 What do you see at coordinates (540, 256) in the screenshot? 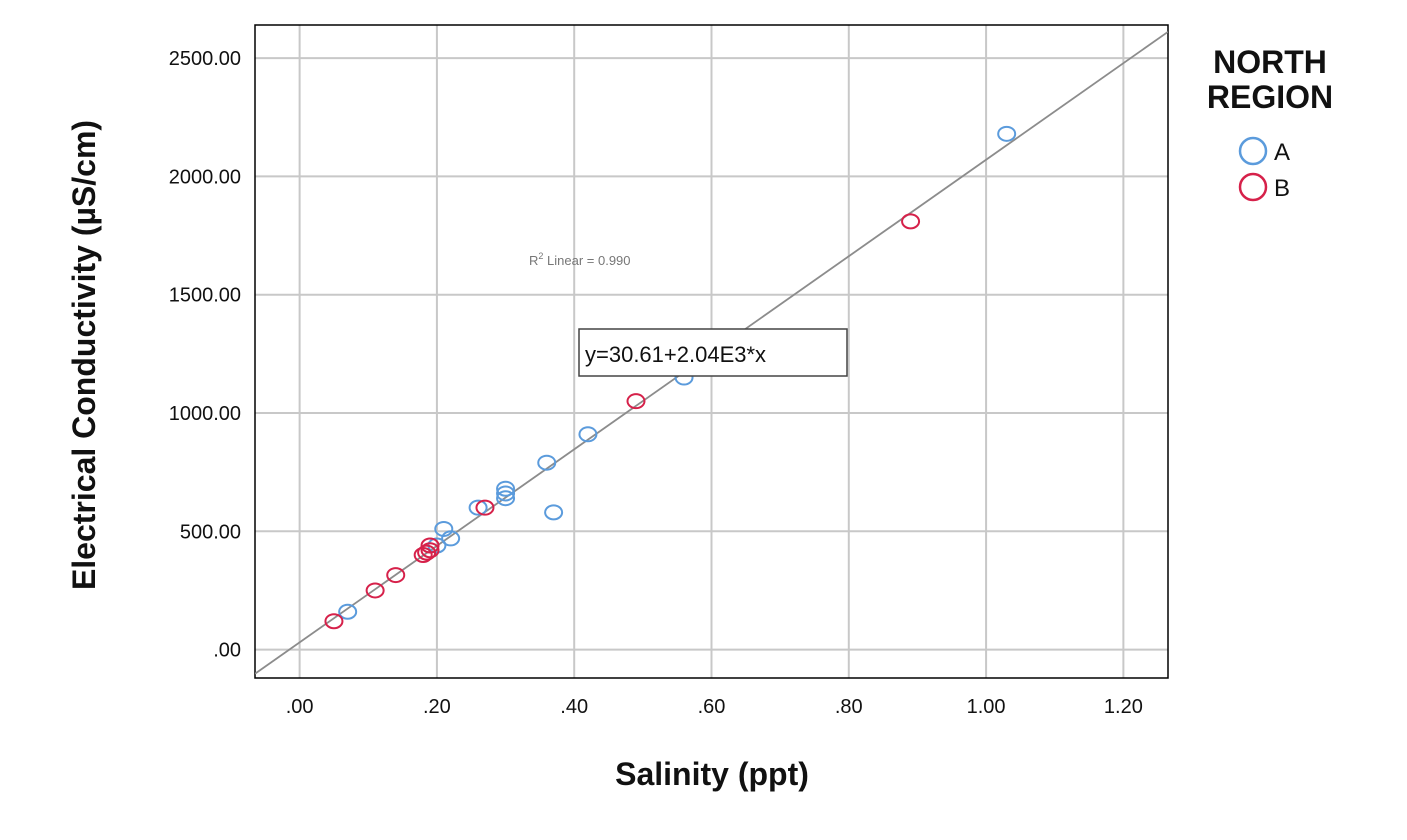
I see `r2-superscript: 2` at bounding box center [540, 256].